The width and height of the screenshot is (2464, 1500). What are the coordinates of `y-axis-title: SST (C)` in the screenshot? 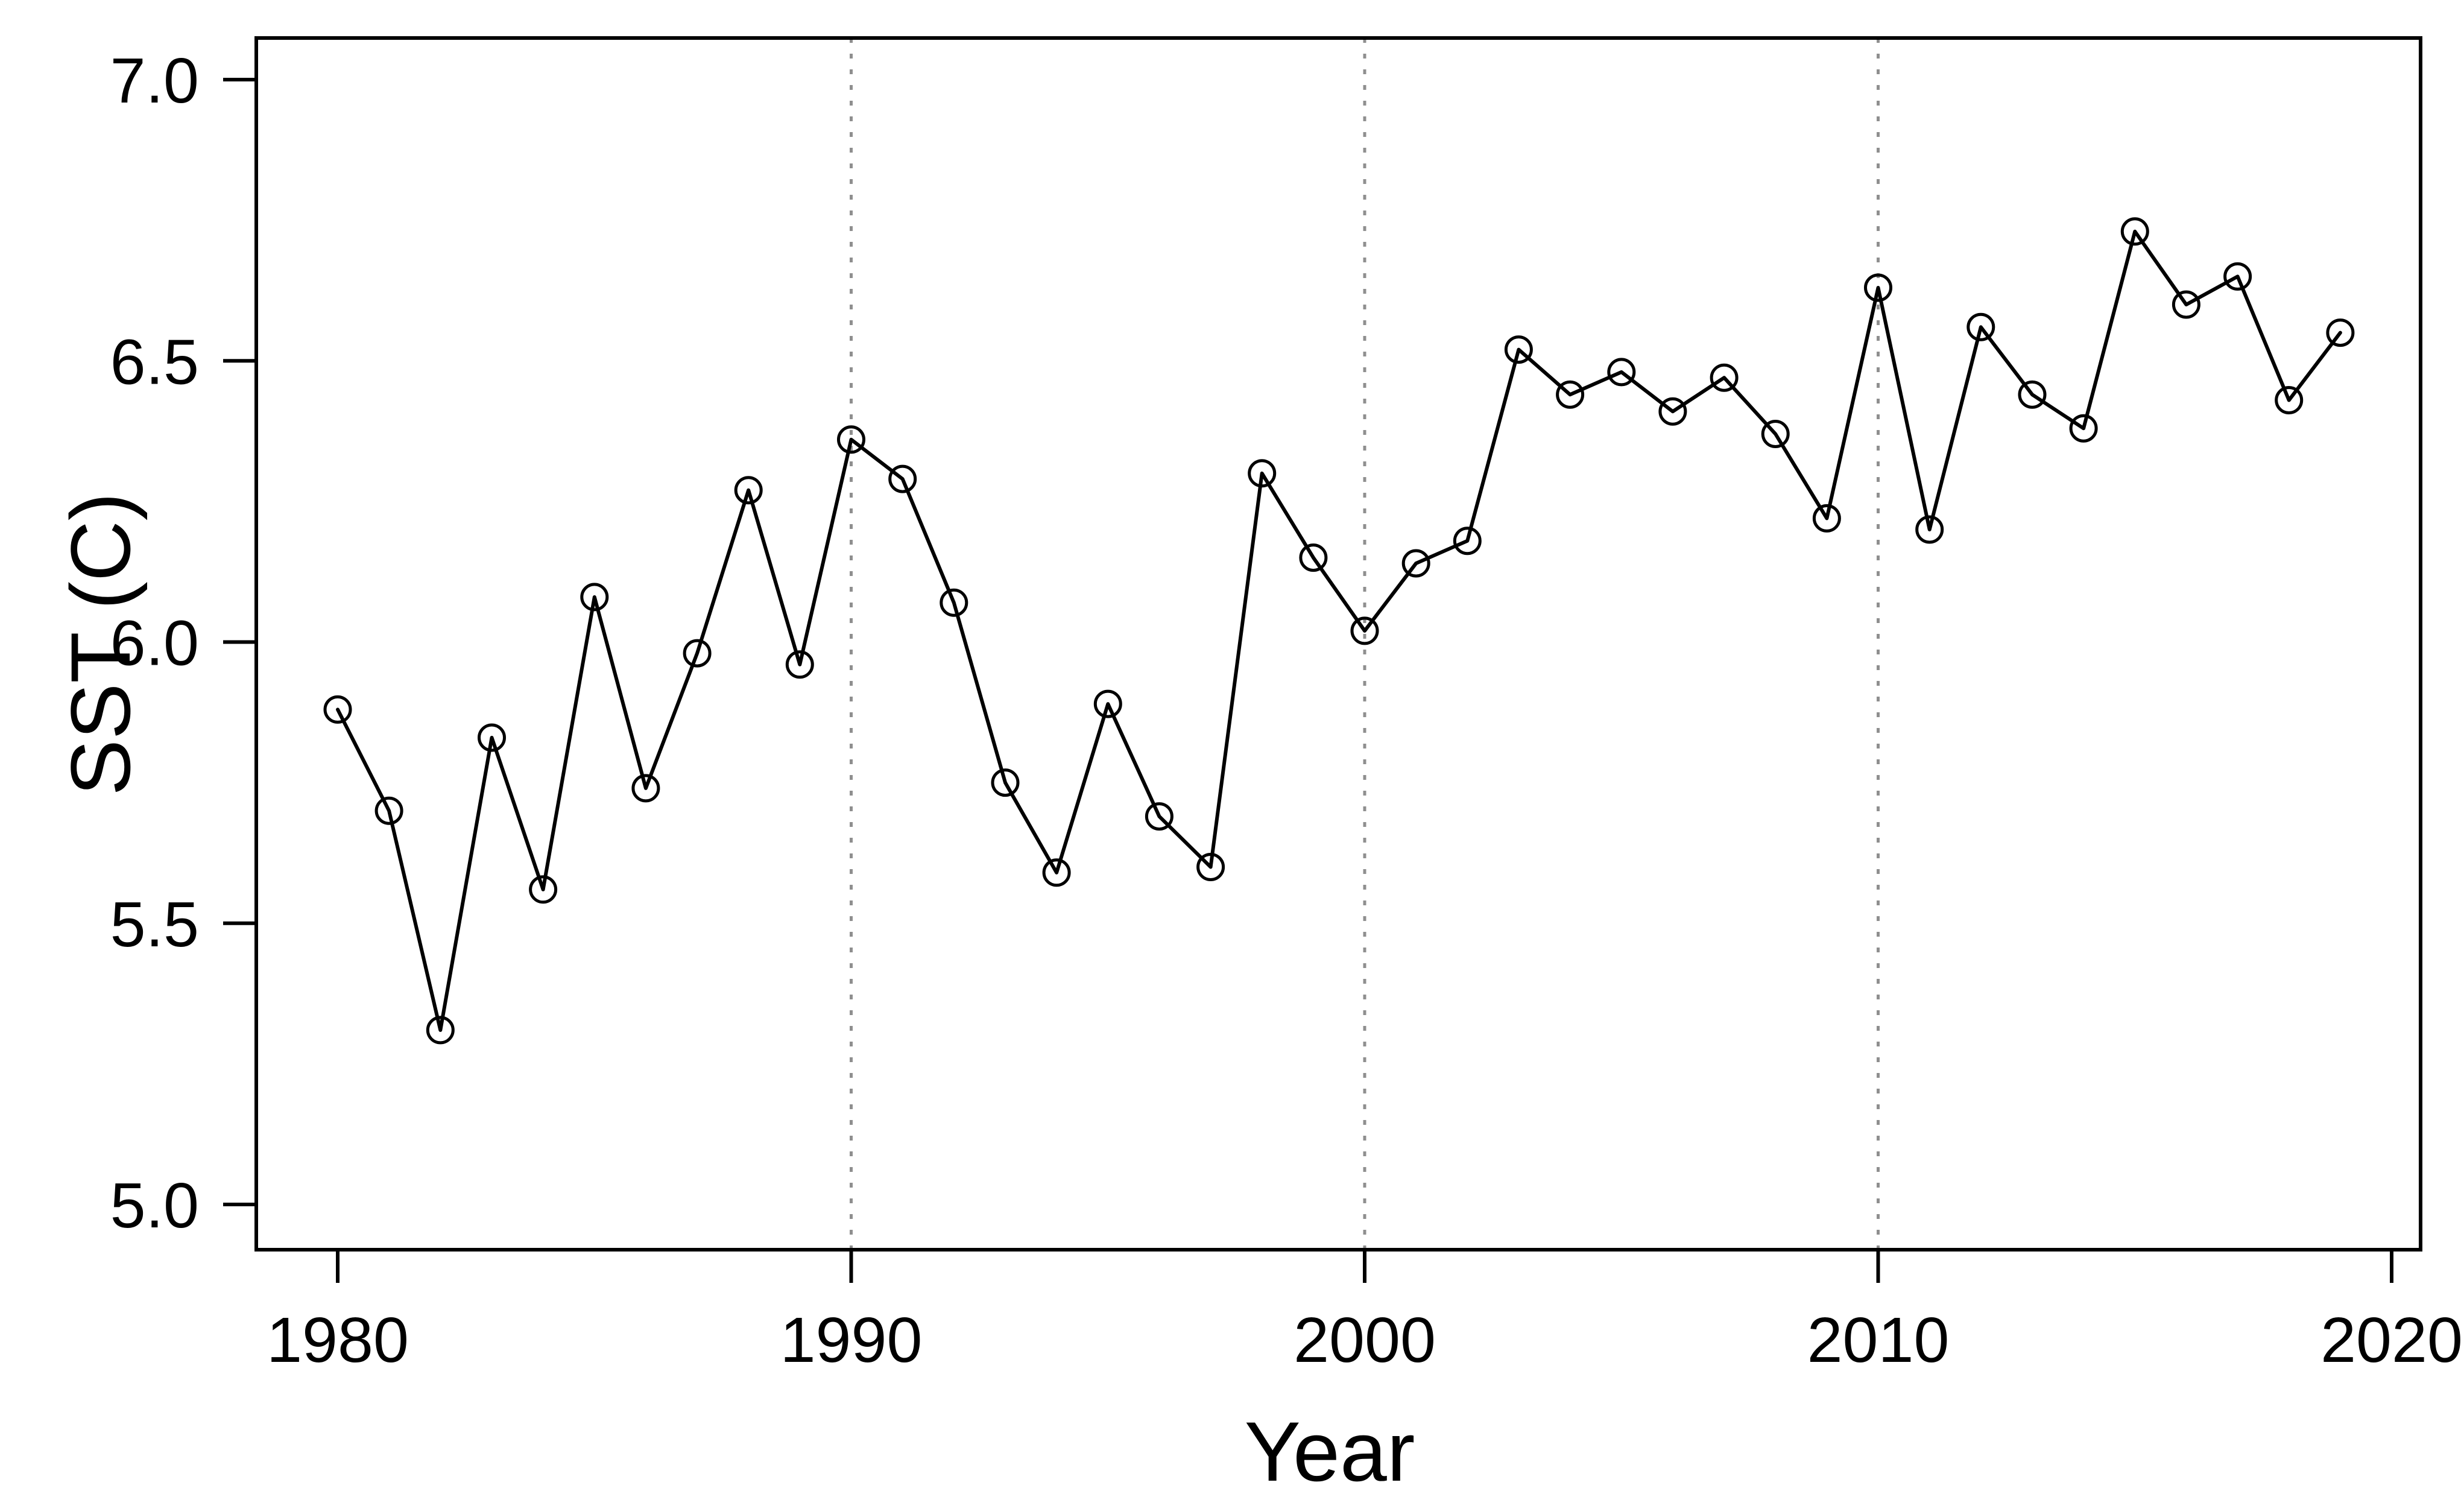 It's located at (100, 644).